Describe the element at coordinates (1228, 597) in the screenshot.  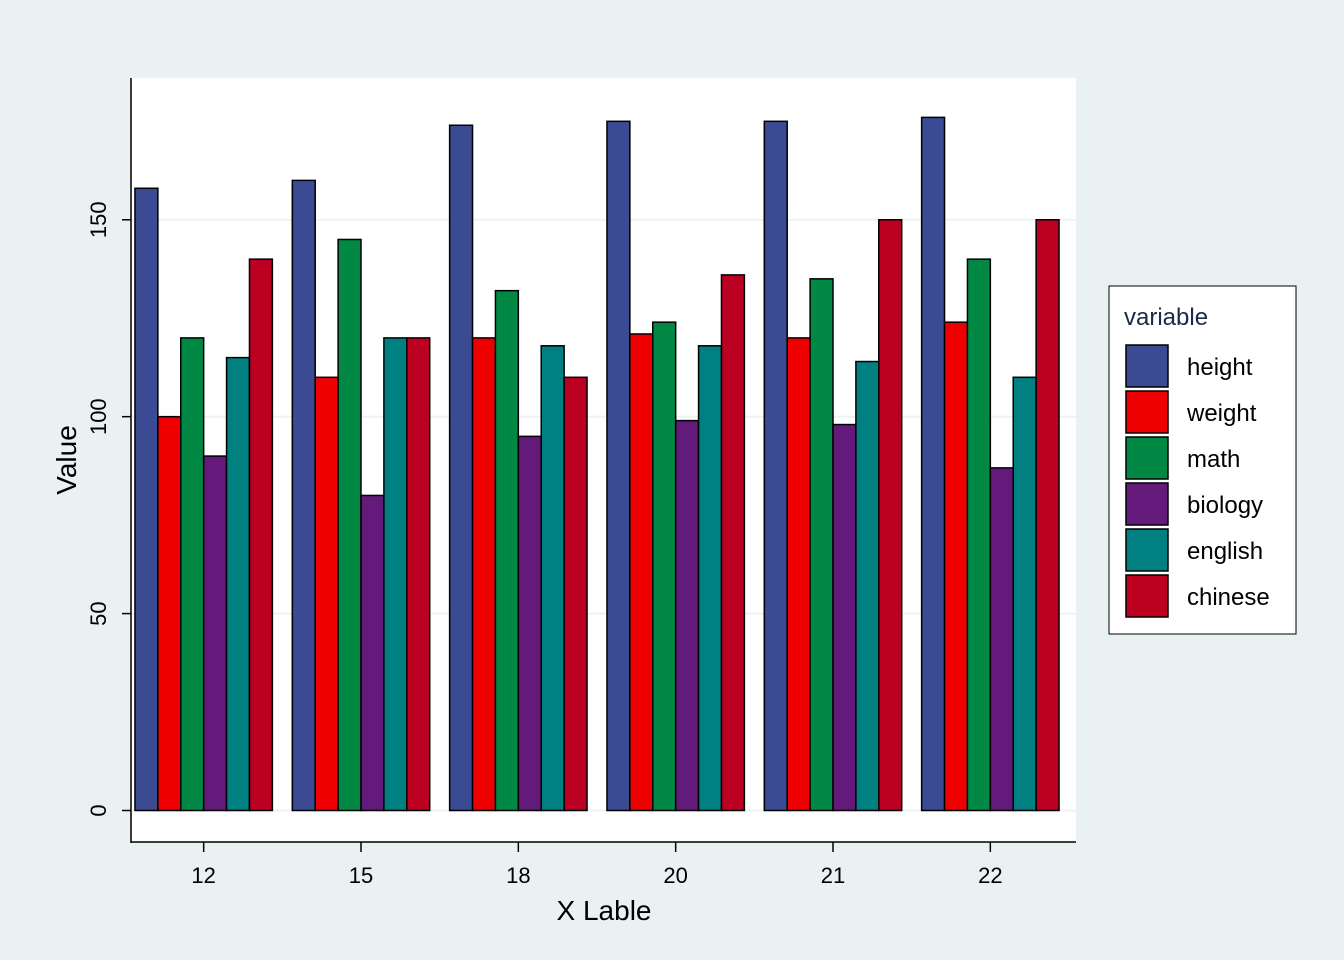
I see `legend-label-chinese: chinese` at that location.